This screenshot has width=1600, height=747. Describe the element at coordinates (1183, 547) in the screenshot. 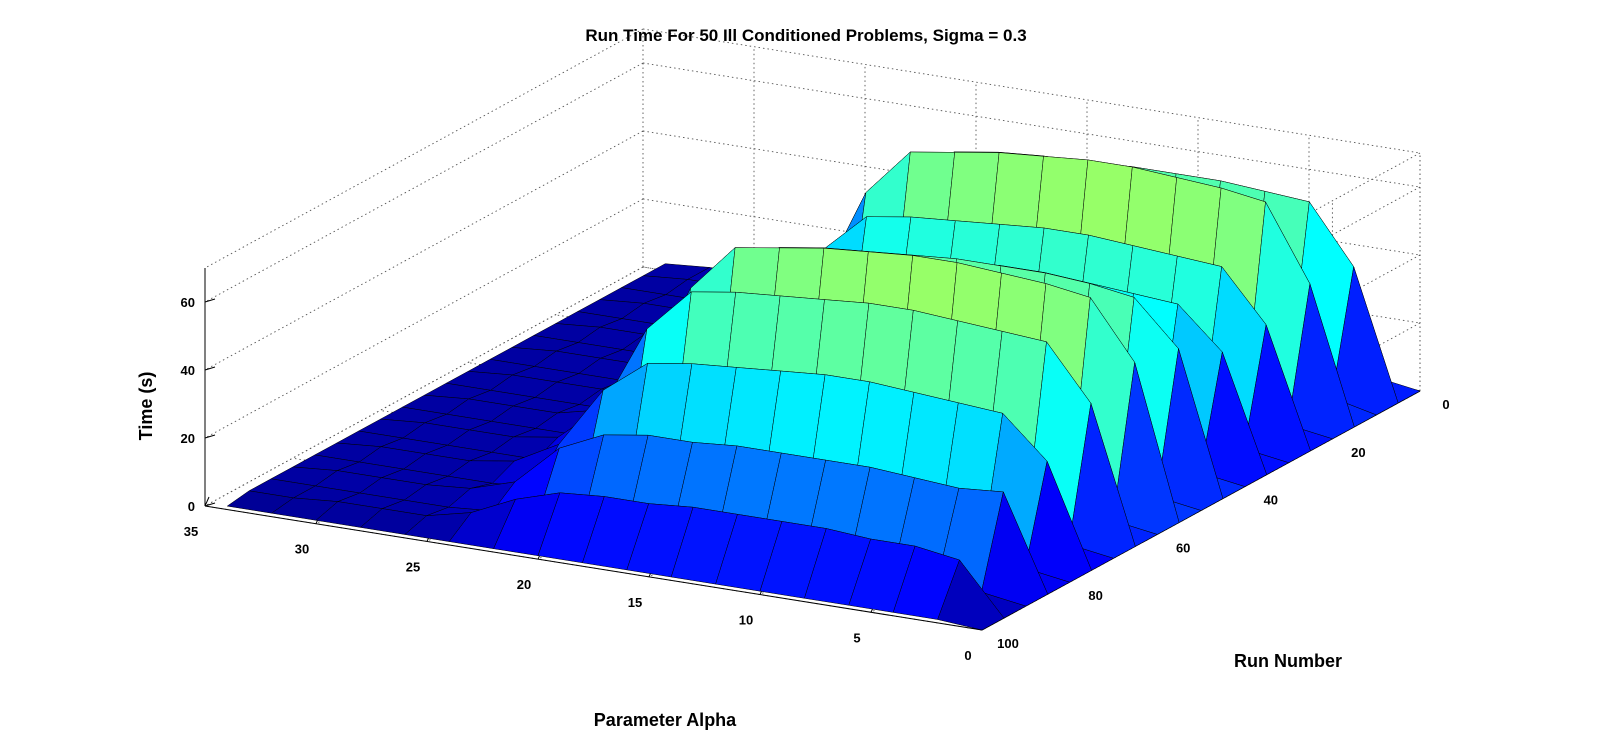

I see `y-tick-label-3: 60` at that location.